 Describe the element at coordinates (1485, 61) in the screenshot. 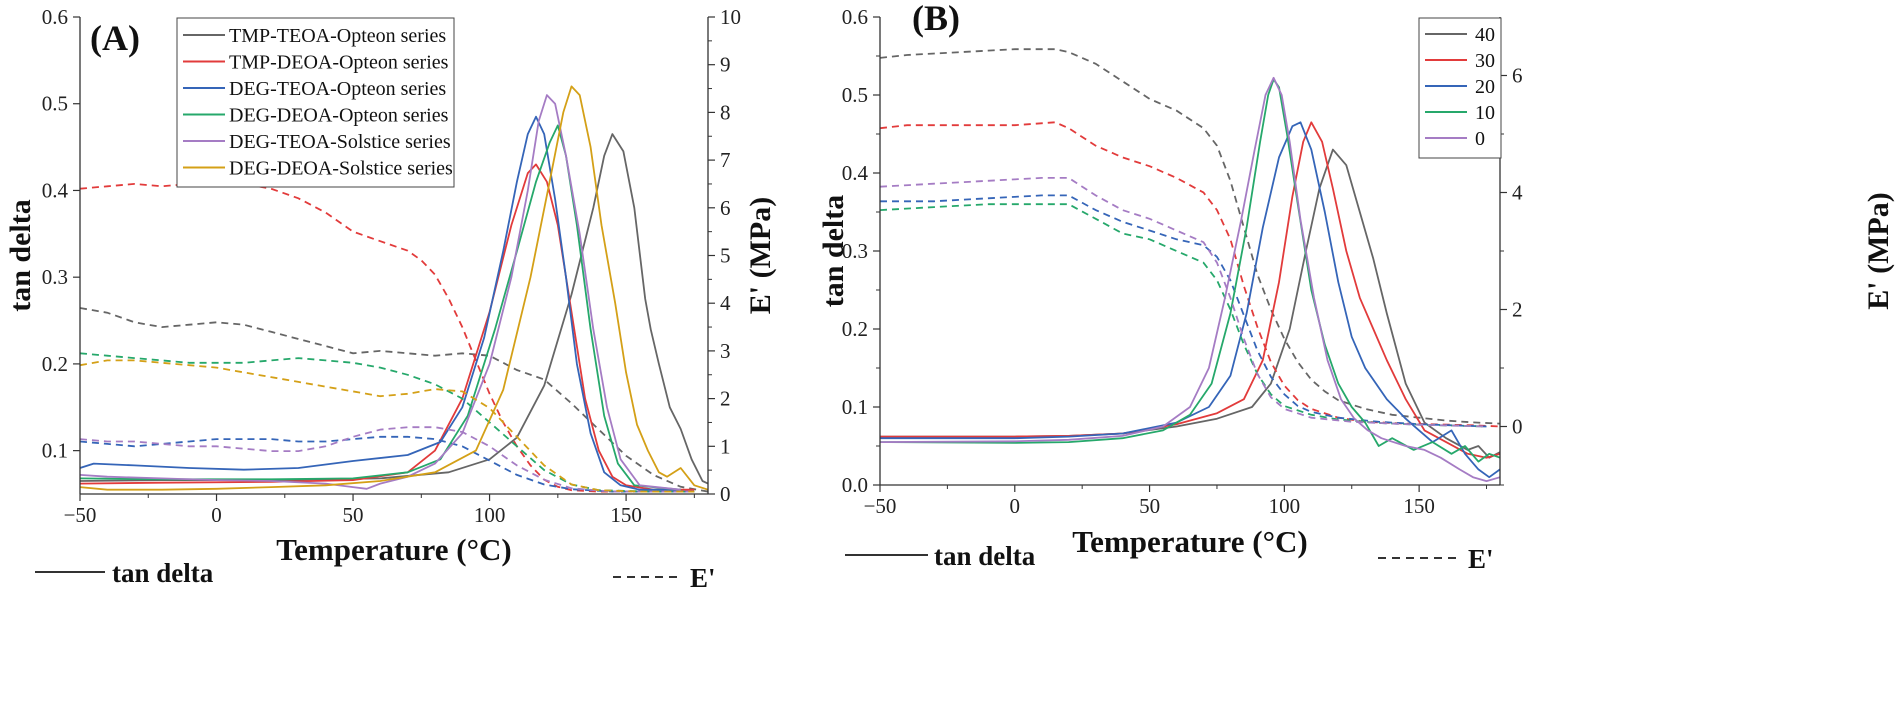

I see `legend-entry: 30` at that location.